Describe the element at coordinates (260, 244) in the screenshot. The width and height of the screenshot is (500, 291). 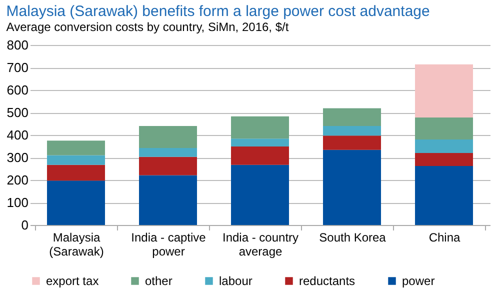
I see `x-tick-label: India - country average` at that location.